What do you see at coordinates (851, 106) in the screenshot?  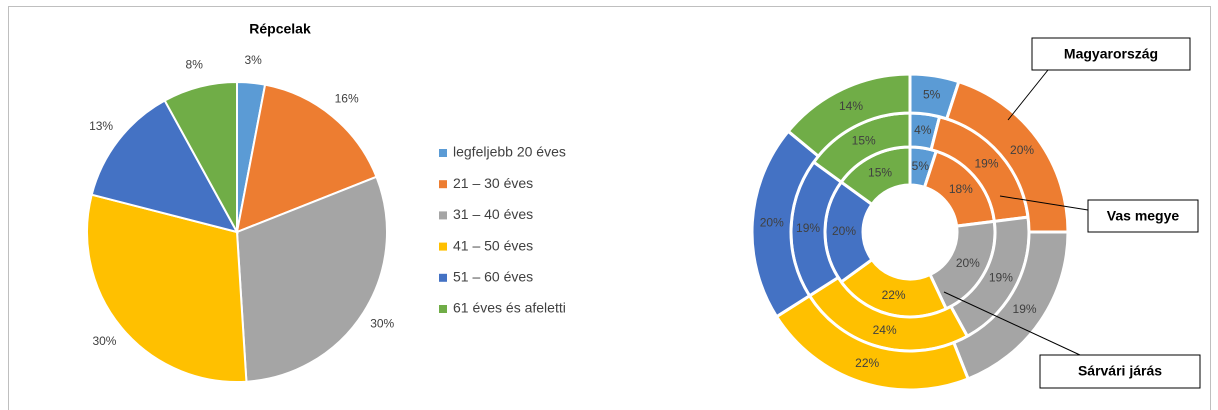 I see `data-label: 14%` at bounding box center [851, 106].